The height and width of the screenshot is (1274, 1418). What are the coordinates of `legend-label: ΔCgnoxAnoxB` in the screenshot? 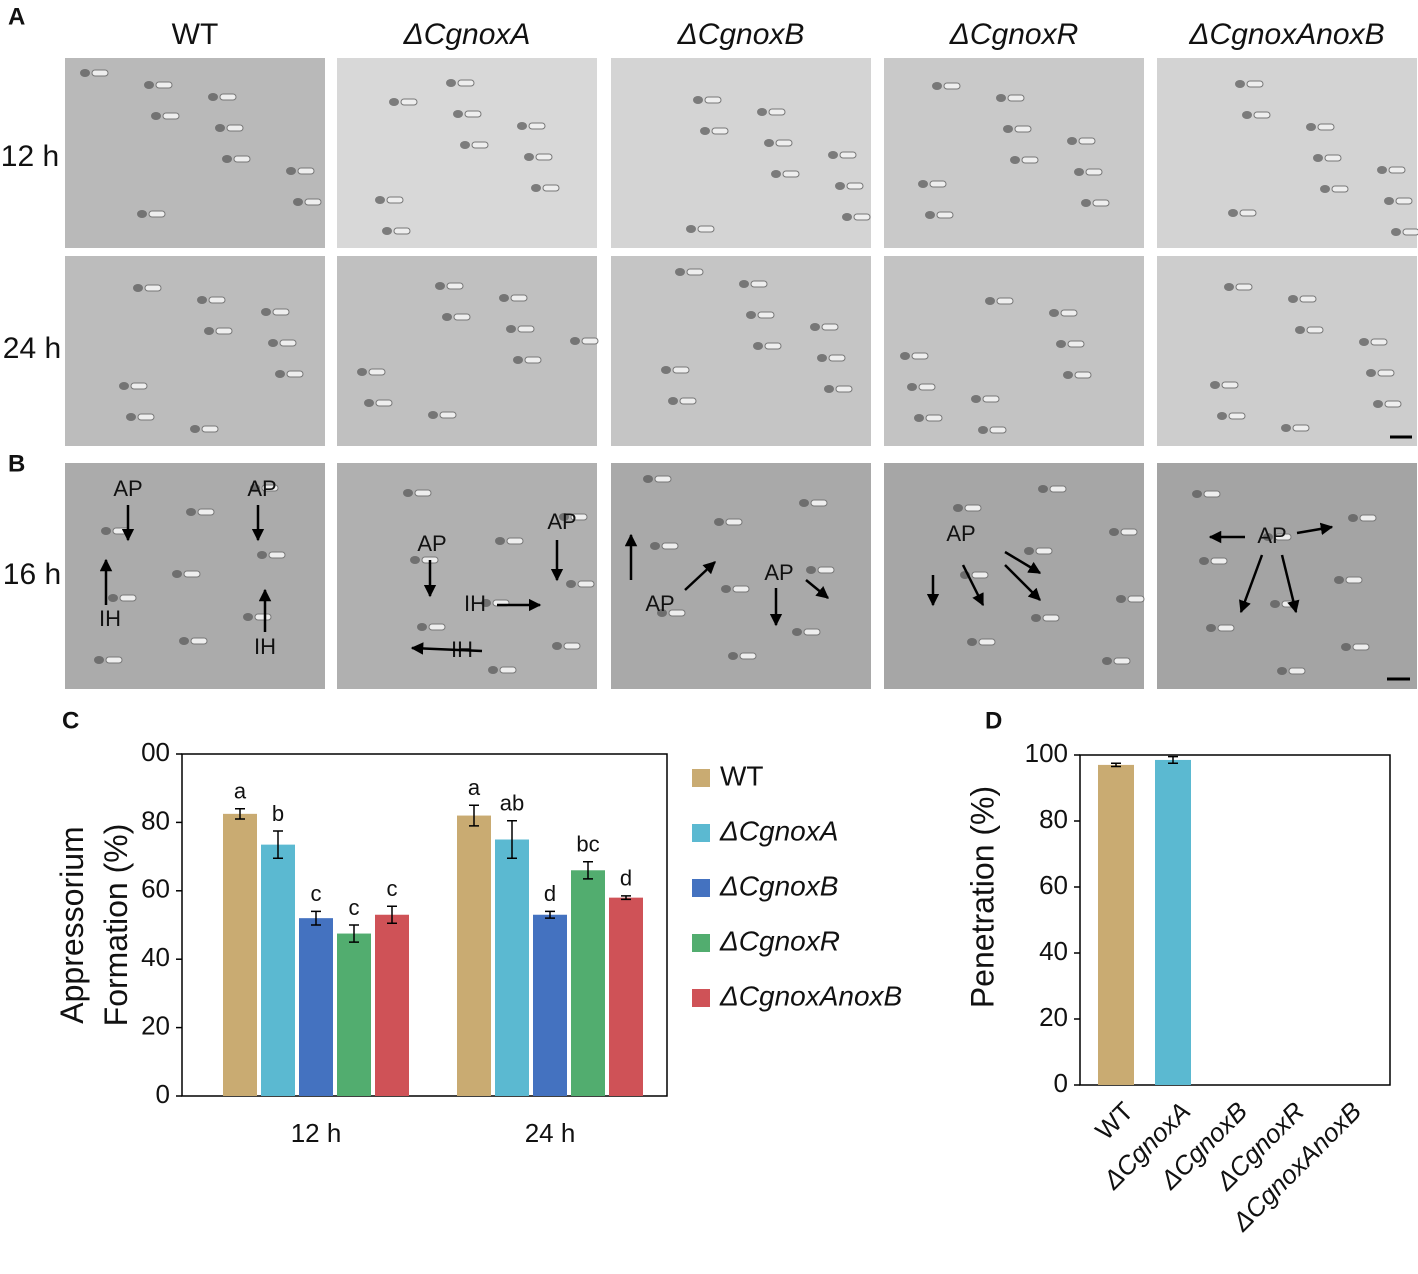 It's located at (810, 995).